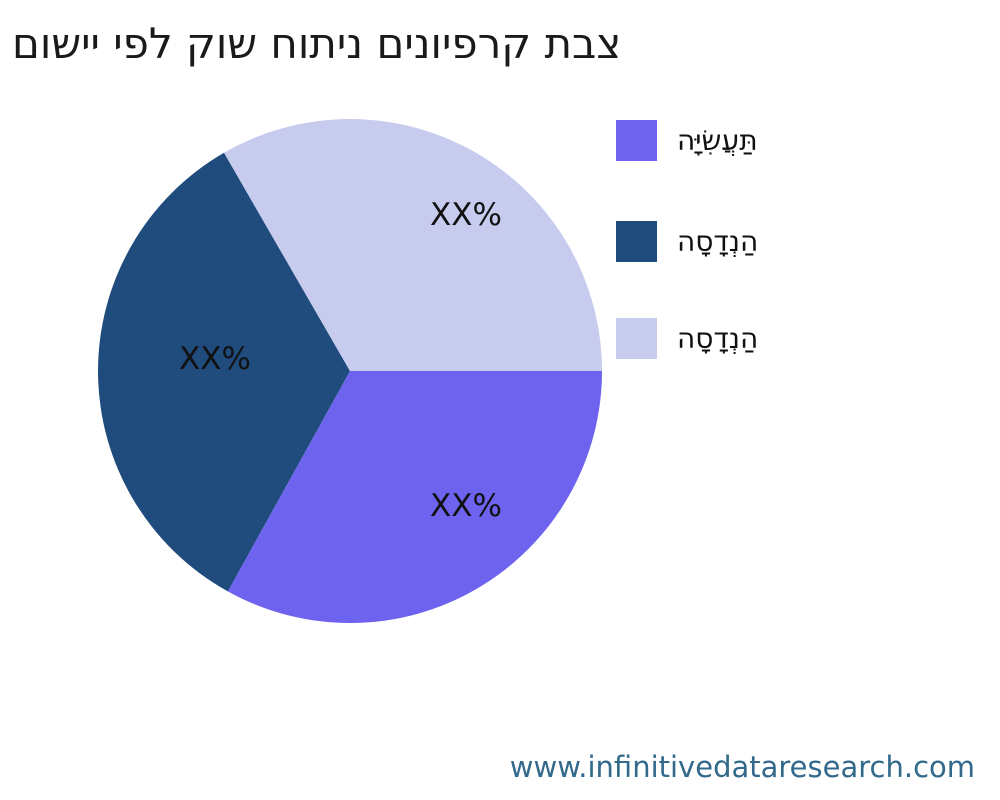 The width and height of the screenshot is (1000, 800). Describe the element at coordinates (215, 359) in the screenshot. I see `slice-percent-label-left: XX%` at that location.